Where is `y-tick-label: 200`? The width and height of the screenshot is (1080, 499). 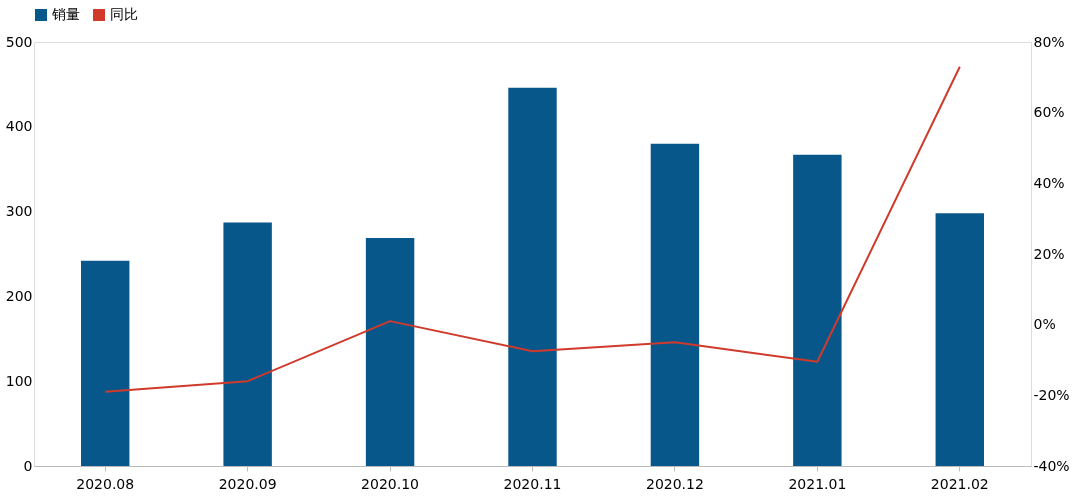 y-tick-label: 200 is located at coordinates (19, 295).